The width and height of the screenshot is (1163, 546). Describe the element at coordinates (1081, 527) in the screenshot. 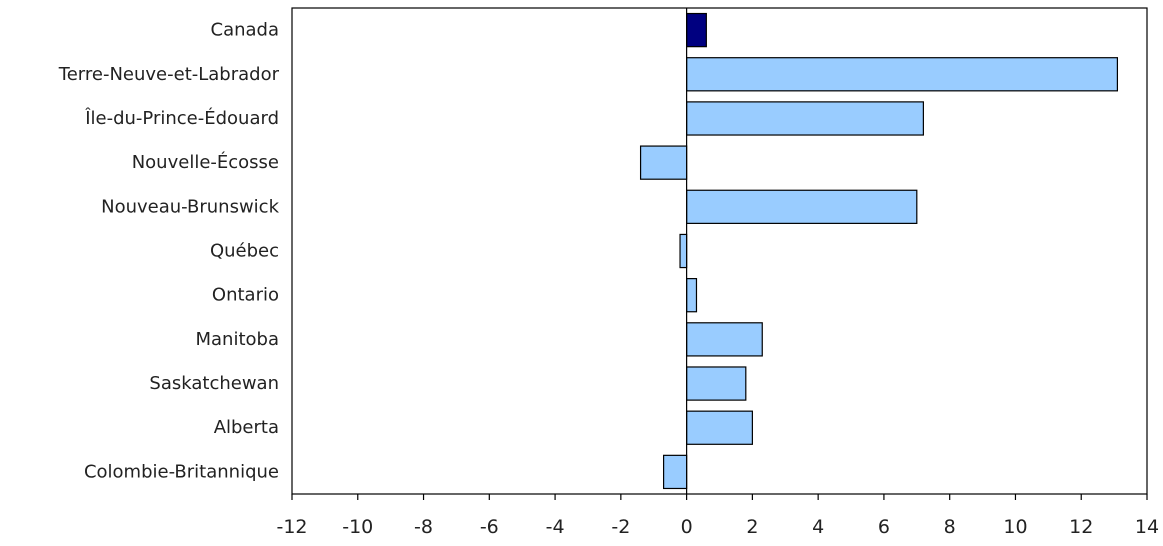

I see `x-tick-label: 12` at that location.